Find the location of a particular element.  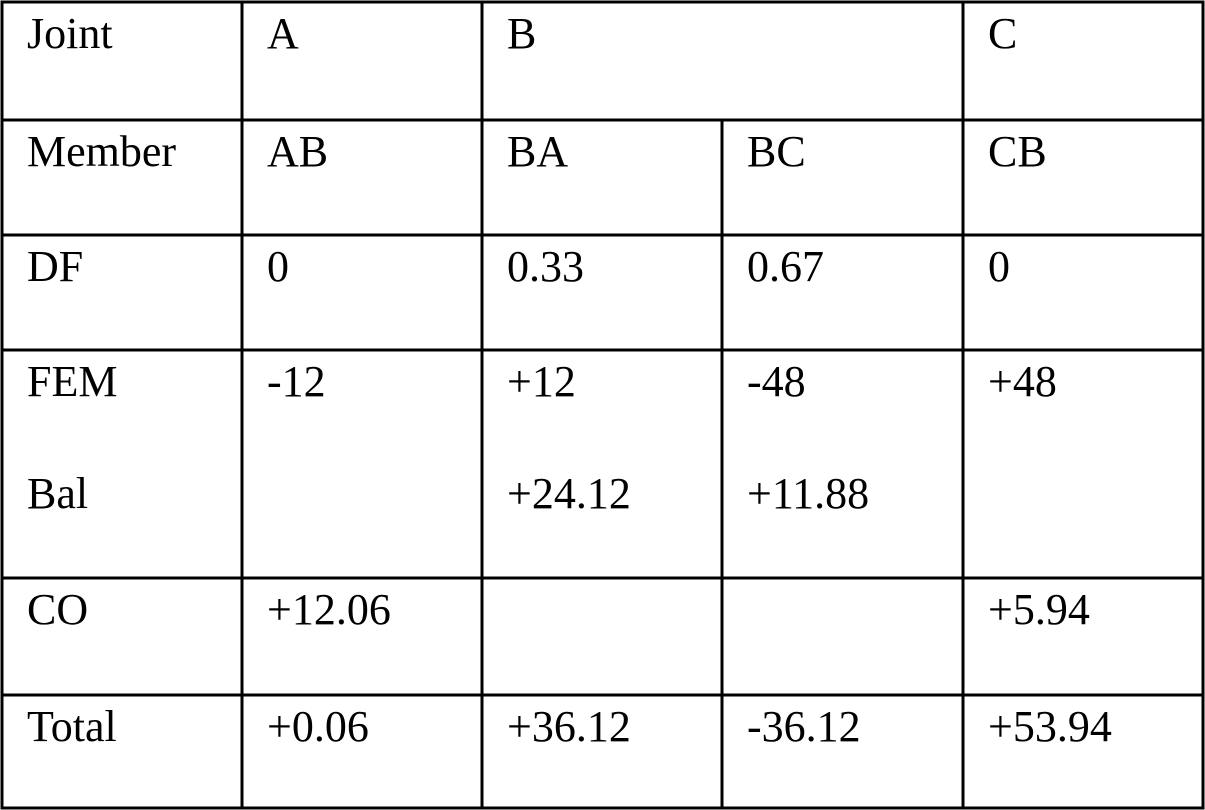

cell-text: +11.88 is located at coordinates (808, 493).